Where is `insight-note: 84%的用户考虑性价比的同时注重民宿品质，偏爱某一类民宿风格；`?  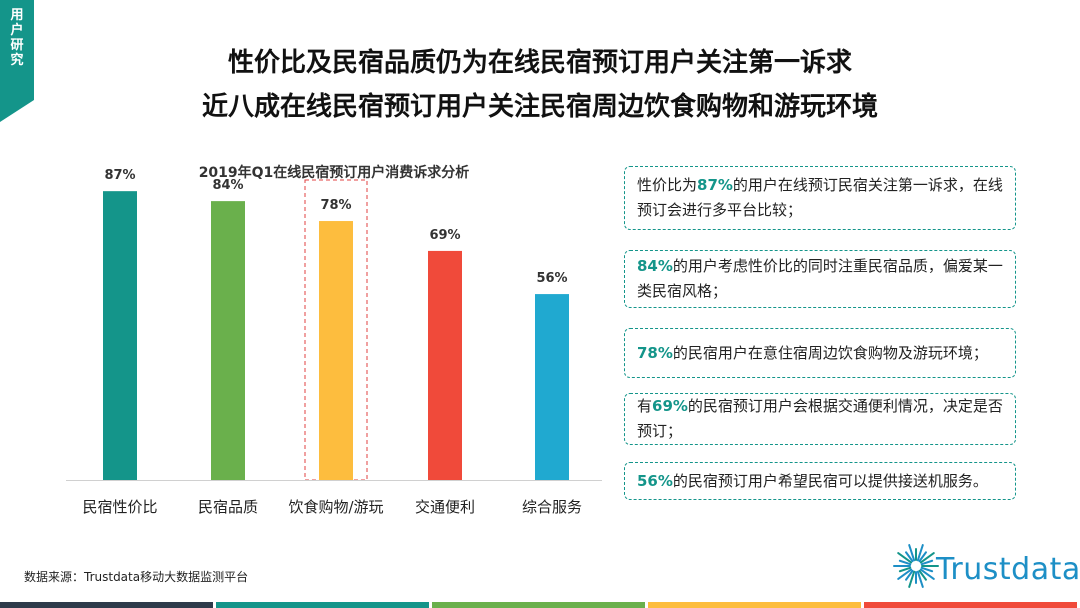 insight-note: 84%的用户考虑性价比的同时注重民宿品质，偏爱某一类民宿风格； is located at coordinates (820, 279).